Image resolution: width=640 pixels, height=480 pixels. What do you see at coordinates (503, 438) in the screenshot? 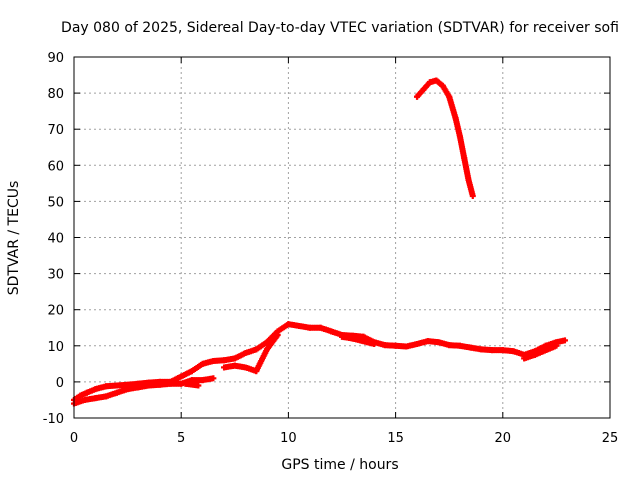
I see `x-tick-label: 20` at bounding box center [503, 438].